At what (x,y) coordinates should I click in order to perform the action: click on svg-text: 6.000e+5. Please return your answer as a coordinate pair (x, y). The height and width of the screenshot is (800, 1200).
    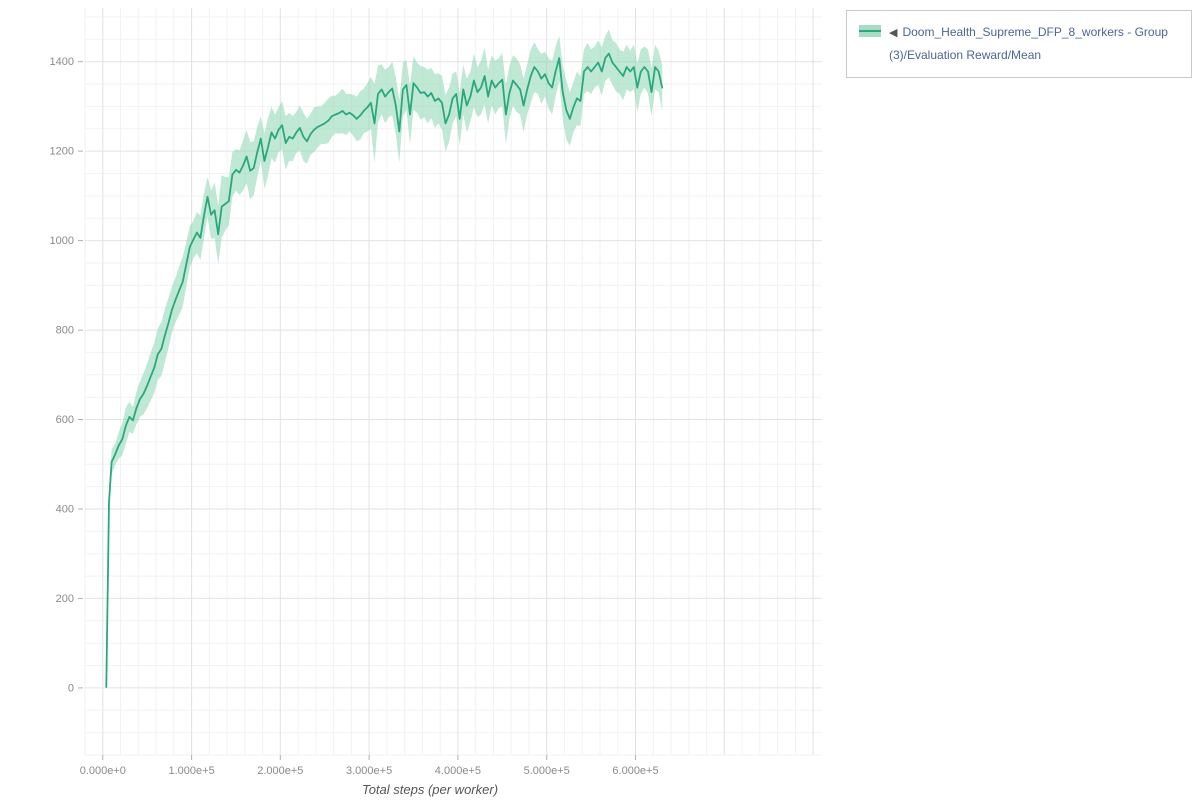
    Looking at the image, I should click on (635, 771).